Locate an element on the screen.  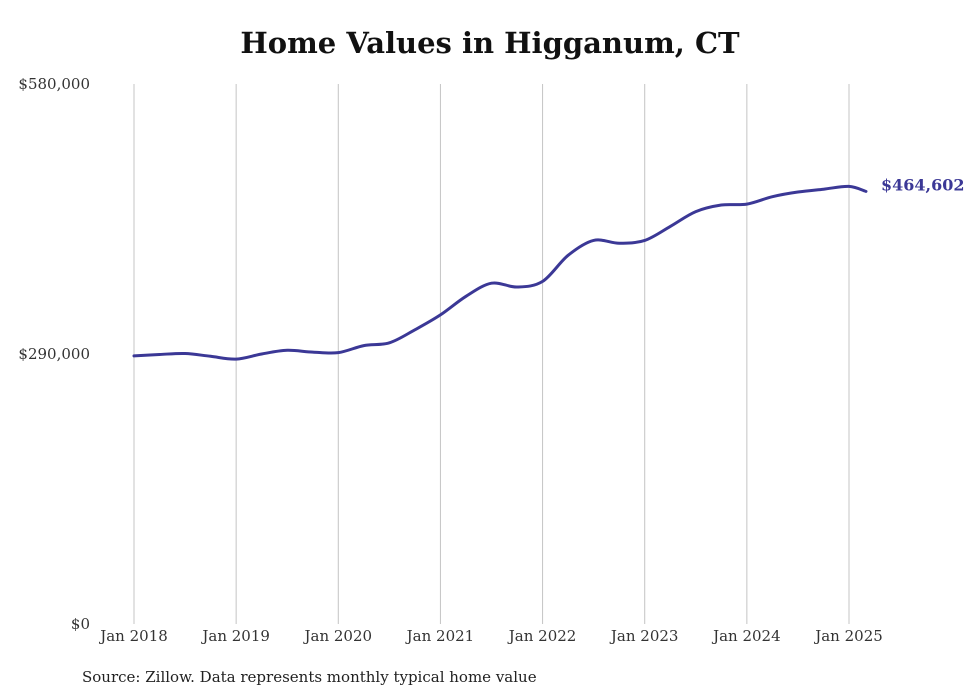
y-tick-label: $290,000 is located at coordinates (54, 354).